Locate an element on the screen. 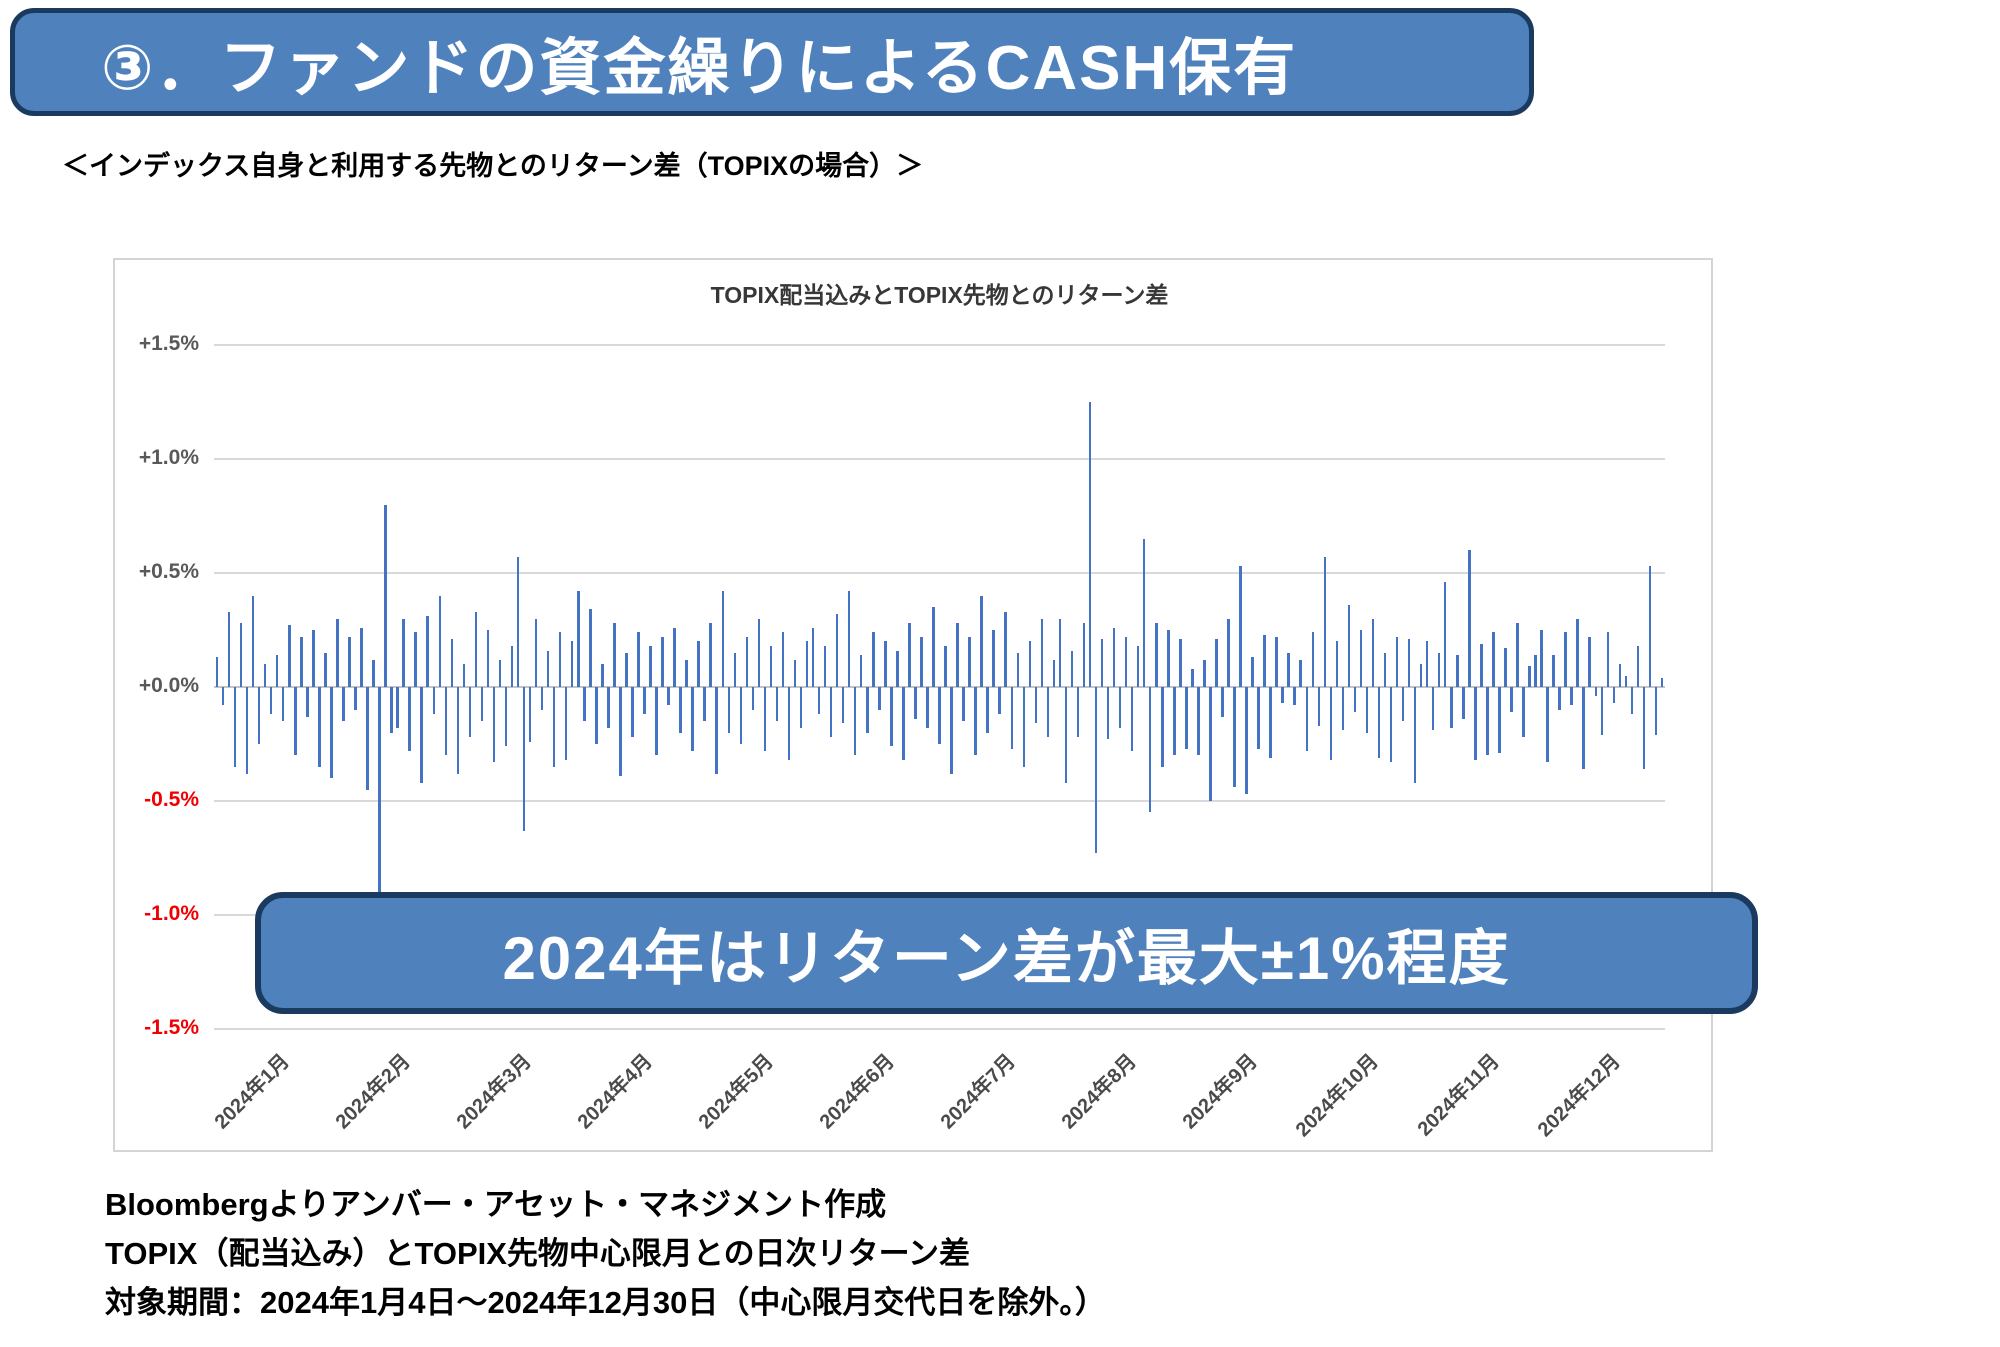  x-axis-tick-label: 2024年11月 is located at coordinates (1458, 1095).